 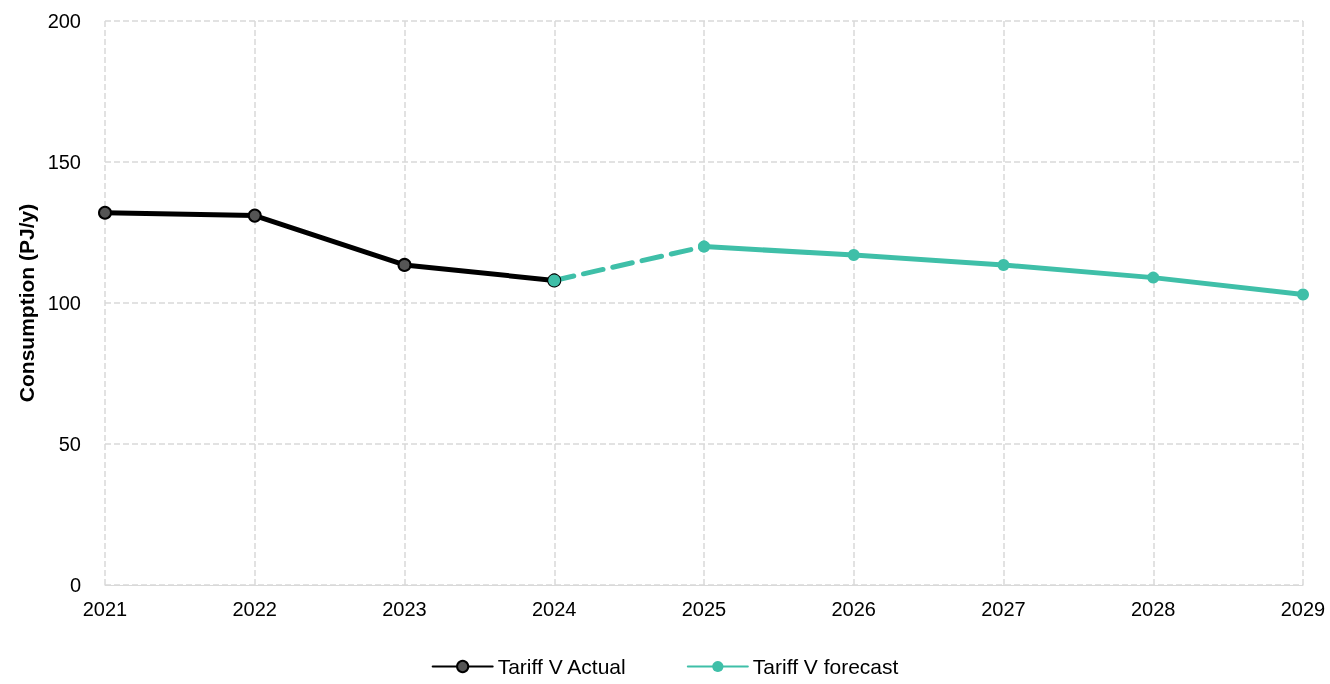 I want to click on x-tick-label: 2022, so click(x=254, y=609).